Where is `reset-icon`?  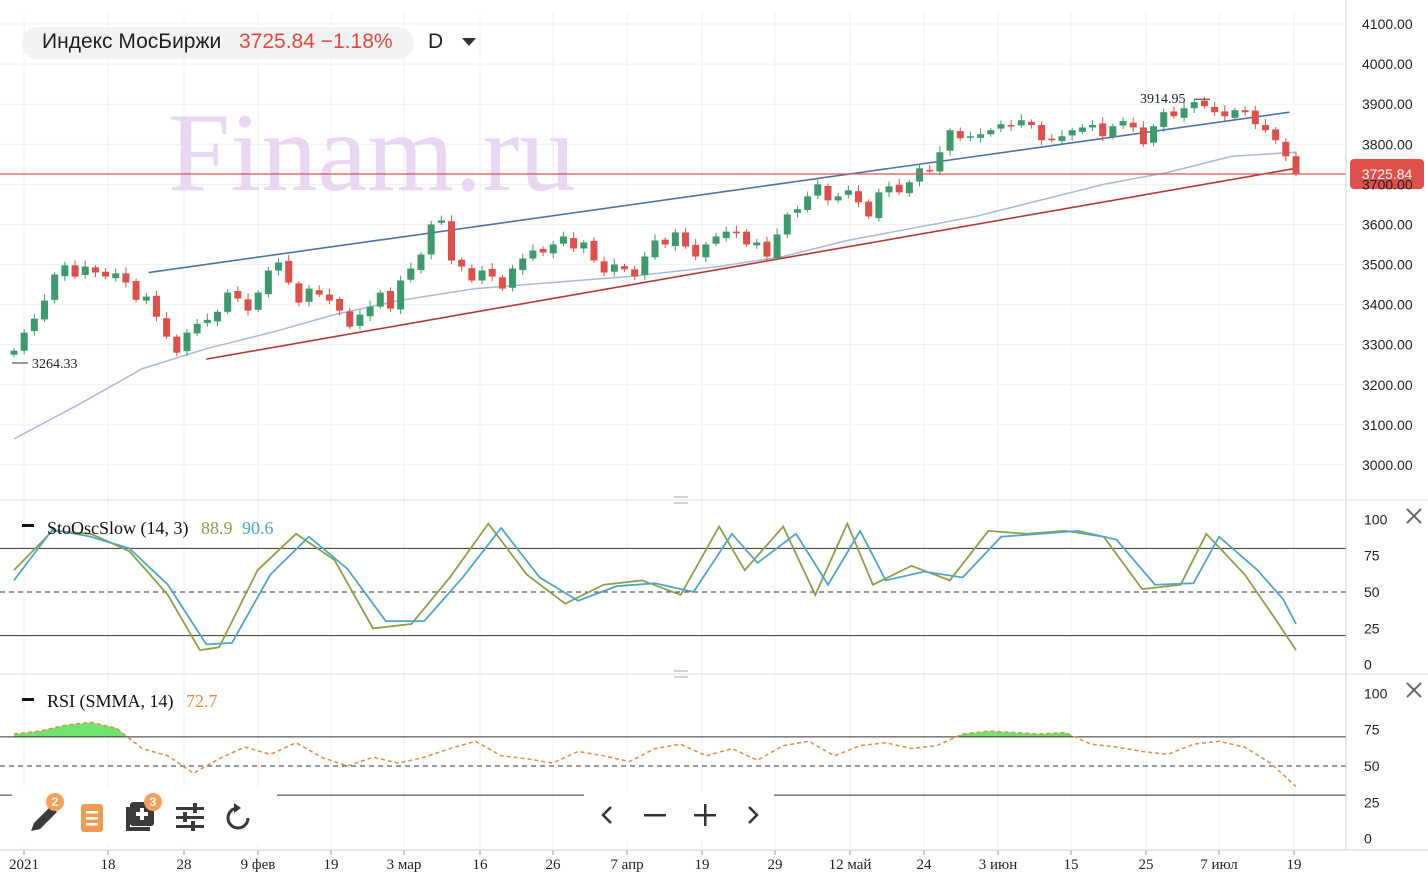
reset-icon is located at coordinates (240, 818).